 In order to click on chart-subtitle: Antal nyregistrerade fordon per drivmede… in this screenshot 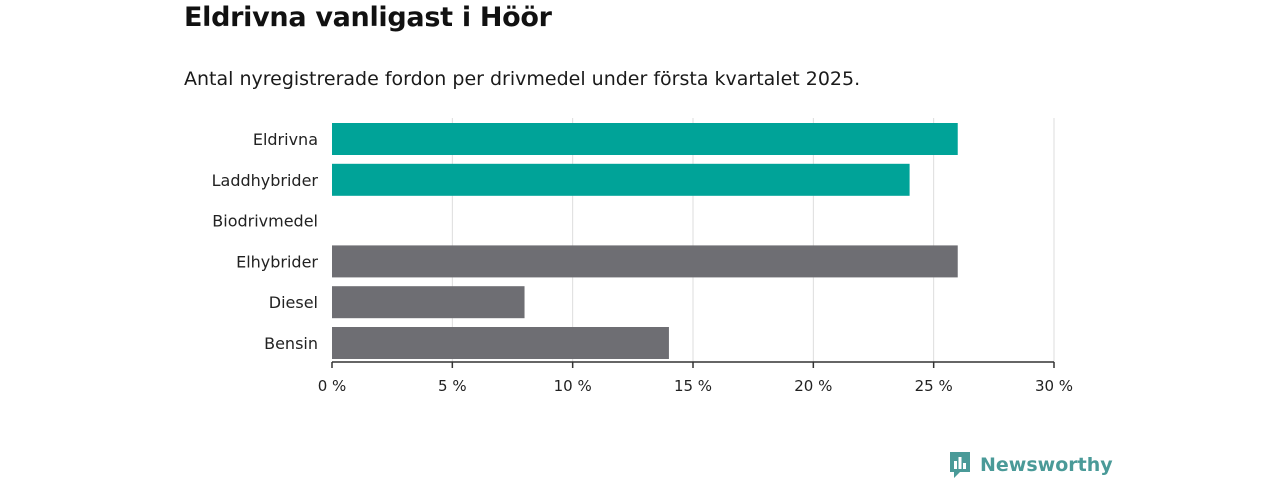, I will do `click(522, 79)`.